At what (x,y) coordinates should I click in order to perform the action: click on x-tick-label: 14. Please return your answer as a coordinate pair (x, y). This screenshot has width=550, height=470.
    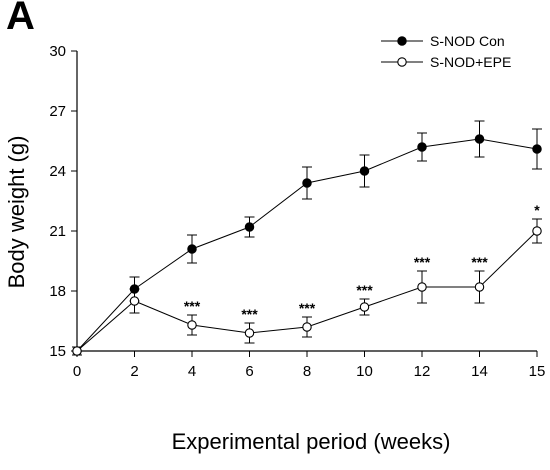
    Looking at the image, I should click on (479, 371).